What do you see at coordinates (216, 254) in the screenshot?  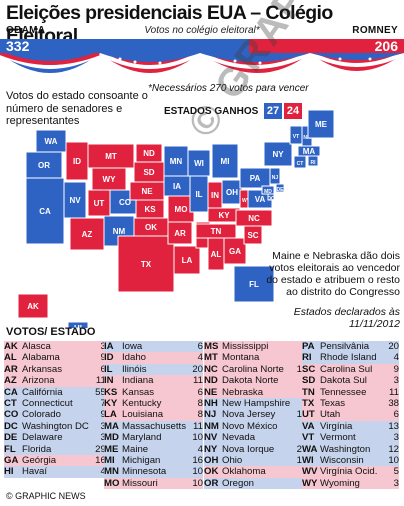 I see `state-label-al: AL` at bounding box center [216, 254].